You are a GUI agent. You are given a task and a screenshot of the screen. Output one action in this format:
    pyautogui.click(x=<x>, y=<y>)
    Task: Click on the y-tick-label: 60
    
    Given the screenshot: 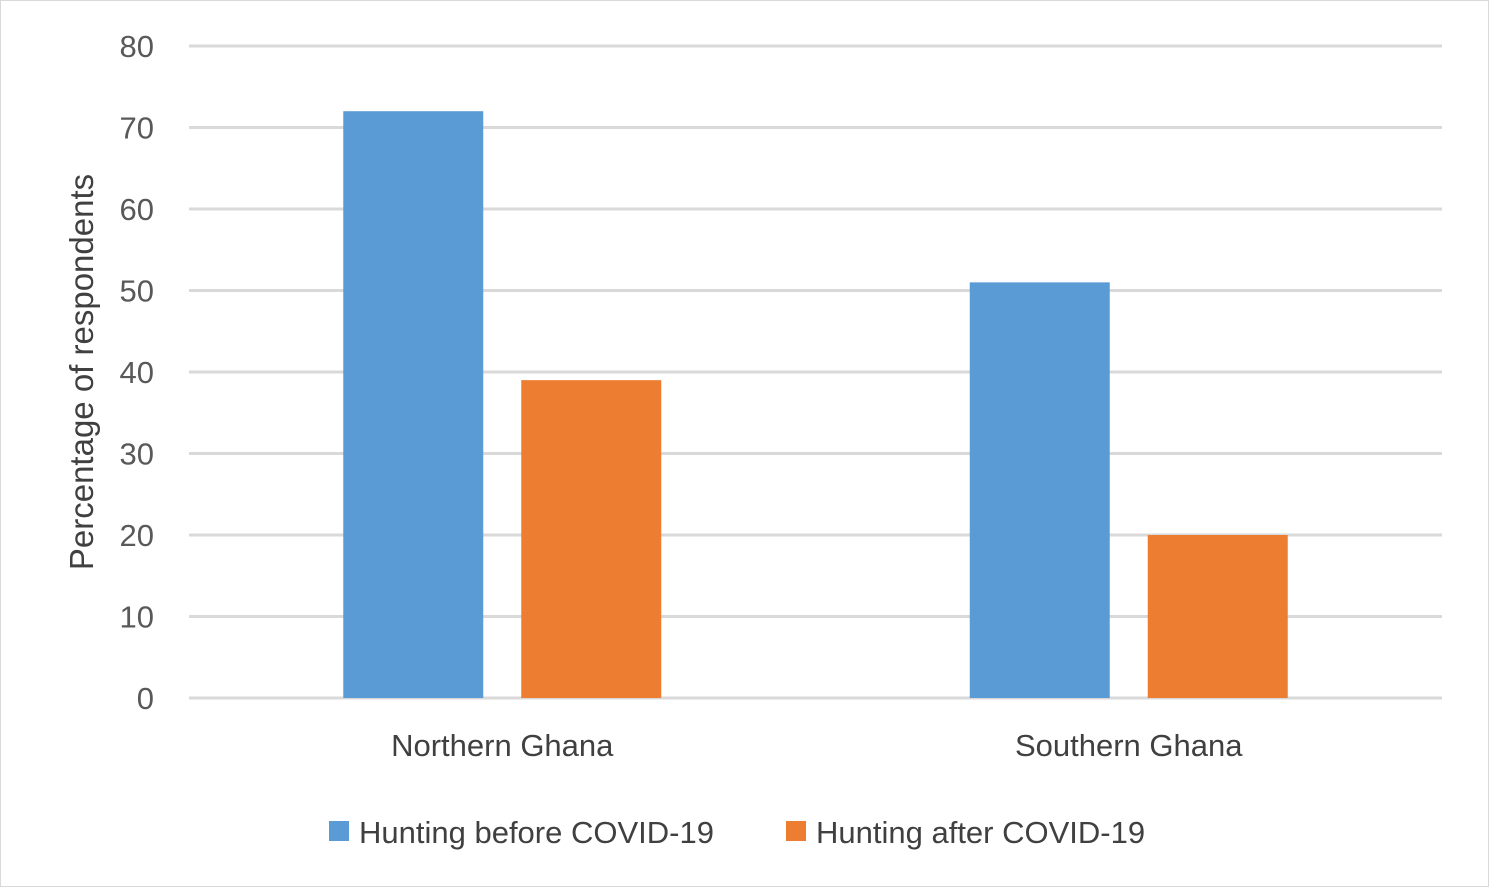 What is the action you would take?
    pyautogui.click(x=137, y=209)
    